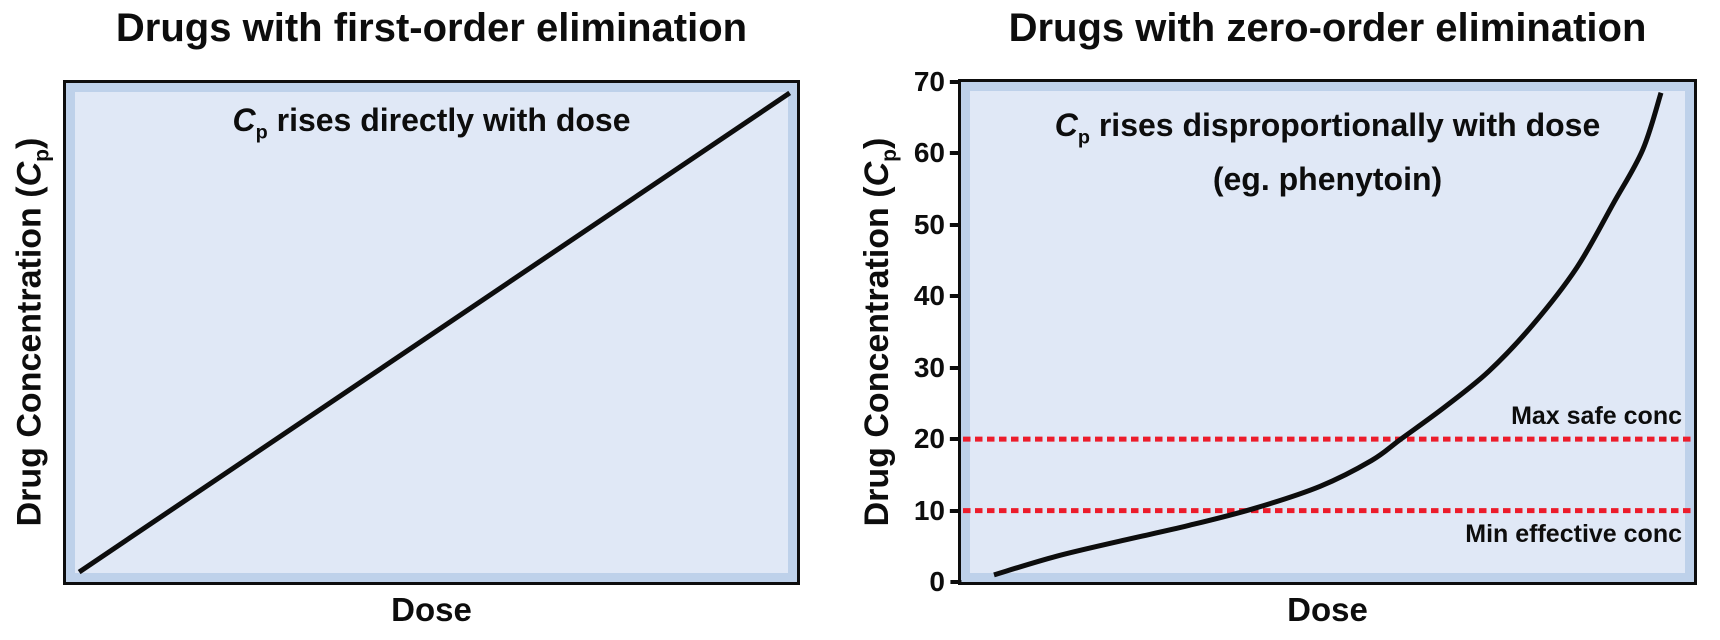 This screenshot has width=1720, height=640. Describe the element at coordinates (929, 81) in the screenshot. I see `y-tick-label: 70` at that location.